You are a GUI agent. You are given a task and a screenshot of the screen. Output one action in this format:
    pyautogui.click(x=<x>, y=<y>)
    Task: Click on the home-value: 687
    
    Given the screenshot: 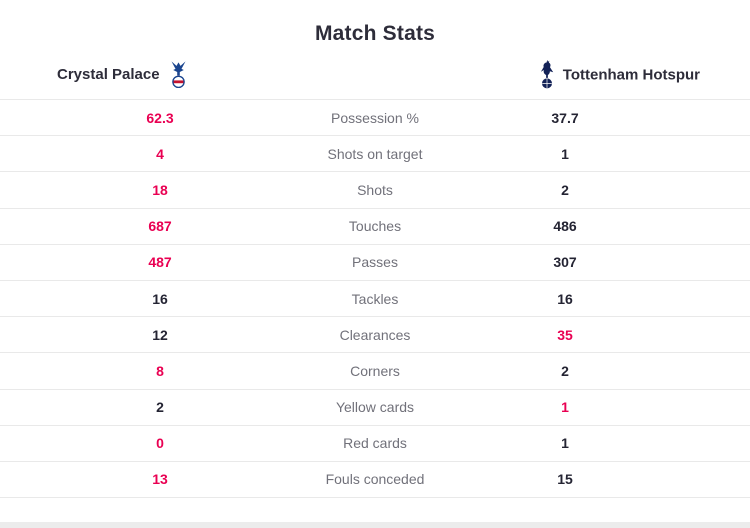 What is the action you would take?
    pyautogui.click(x=160, y=226)
    